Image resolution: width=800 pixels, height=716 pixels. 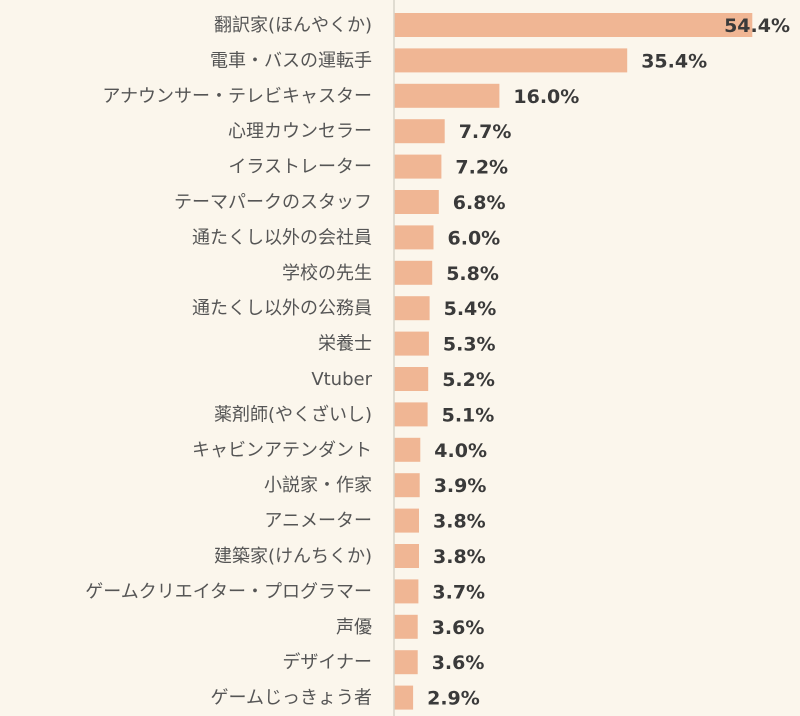 What do you see at coordinates (481, 168) in the screenshot?
I see `value-label-5: 7.2%` at bounding box center [481, 168].